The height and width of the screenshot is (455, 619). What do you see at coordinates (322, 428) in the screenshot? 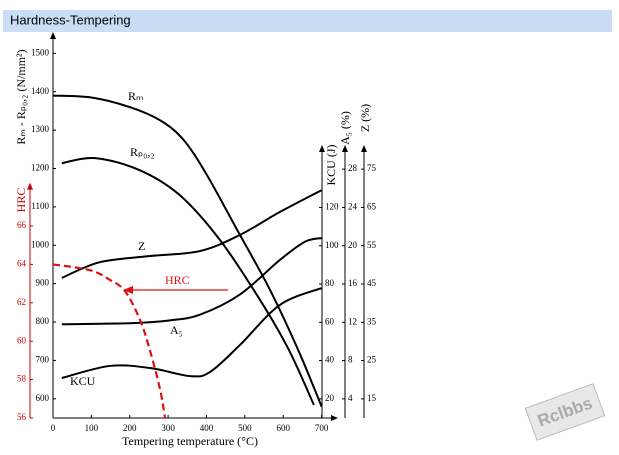
I see `x-tick-label: 700` at bounding box center [322, 428].